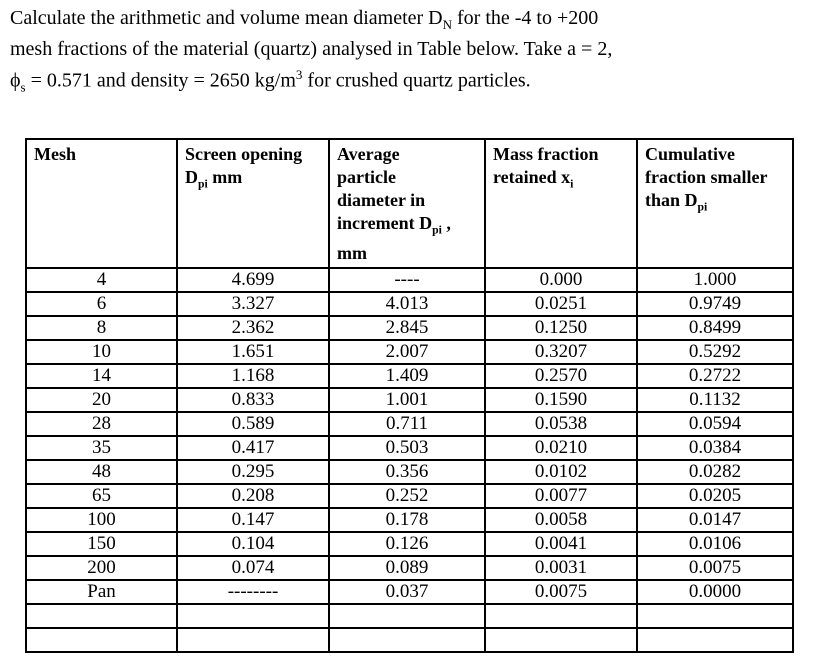 The image size is (821, 659). I want to click on table-cell: 0.0106, so click(715, 543).